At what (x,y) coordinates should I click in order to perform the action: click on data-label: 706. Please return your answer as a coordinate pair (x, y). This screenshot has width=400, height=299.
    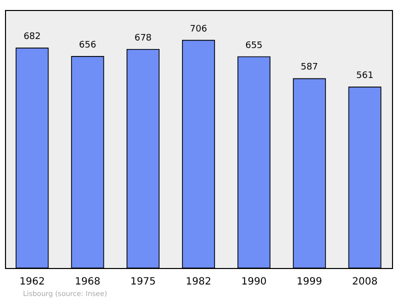
    Looking at the image, I should click on (199, 29).